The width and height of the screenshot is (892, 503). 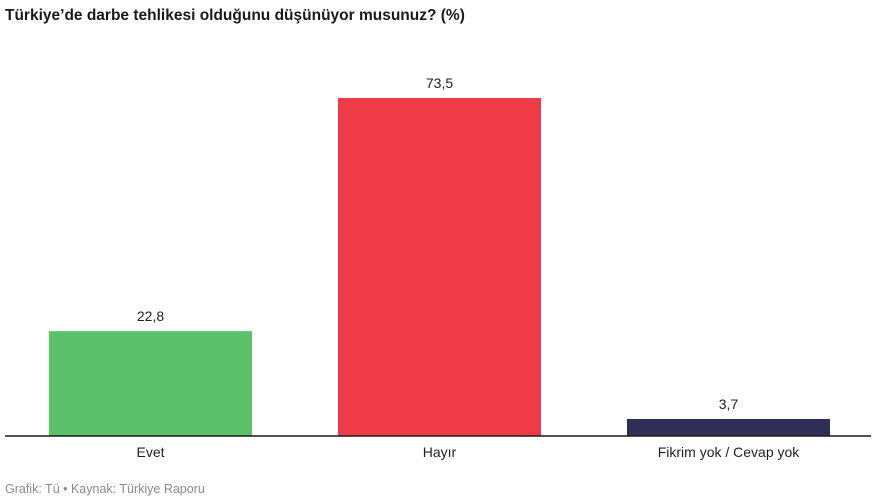 What do you see at coordinates (468, 452) in the screenshot?
I see `category-labels-group: Evet Hayır Fikrim yok / Cevap yok` at bounding box center [468, 452].